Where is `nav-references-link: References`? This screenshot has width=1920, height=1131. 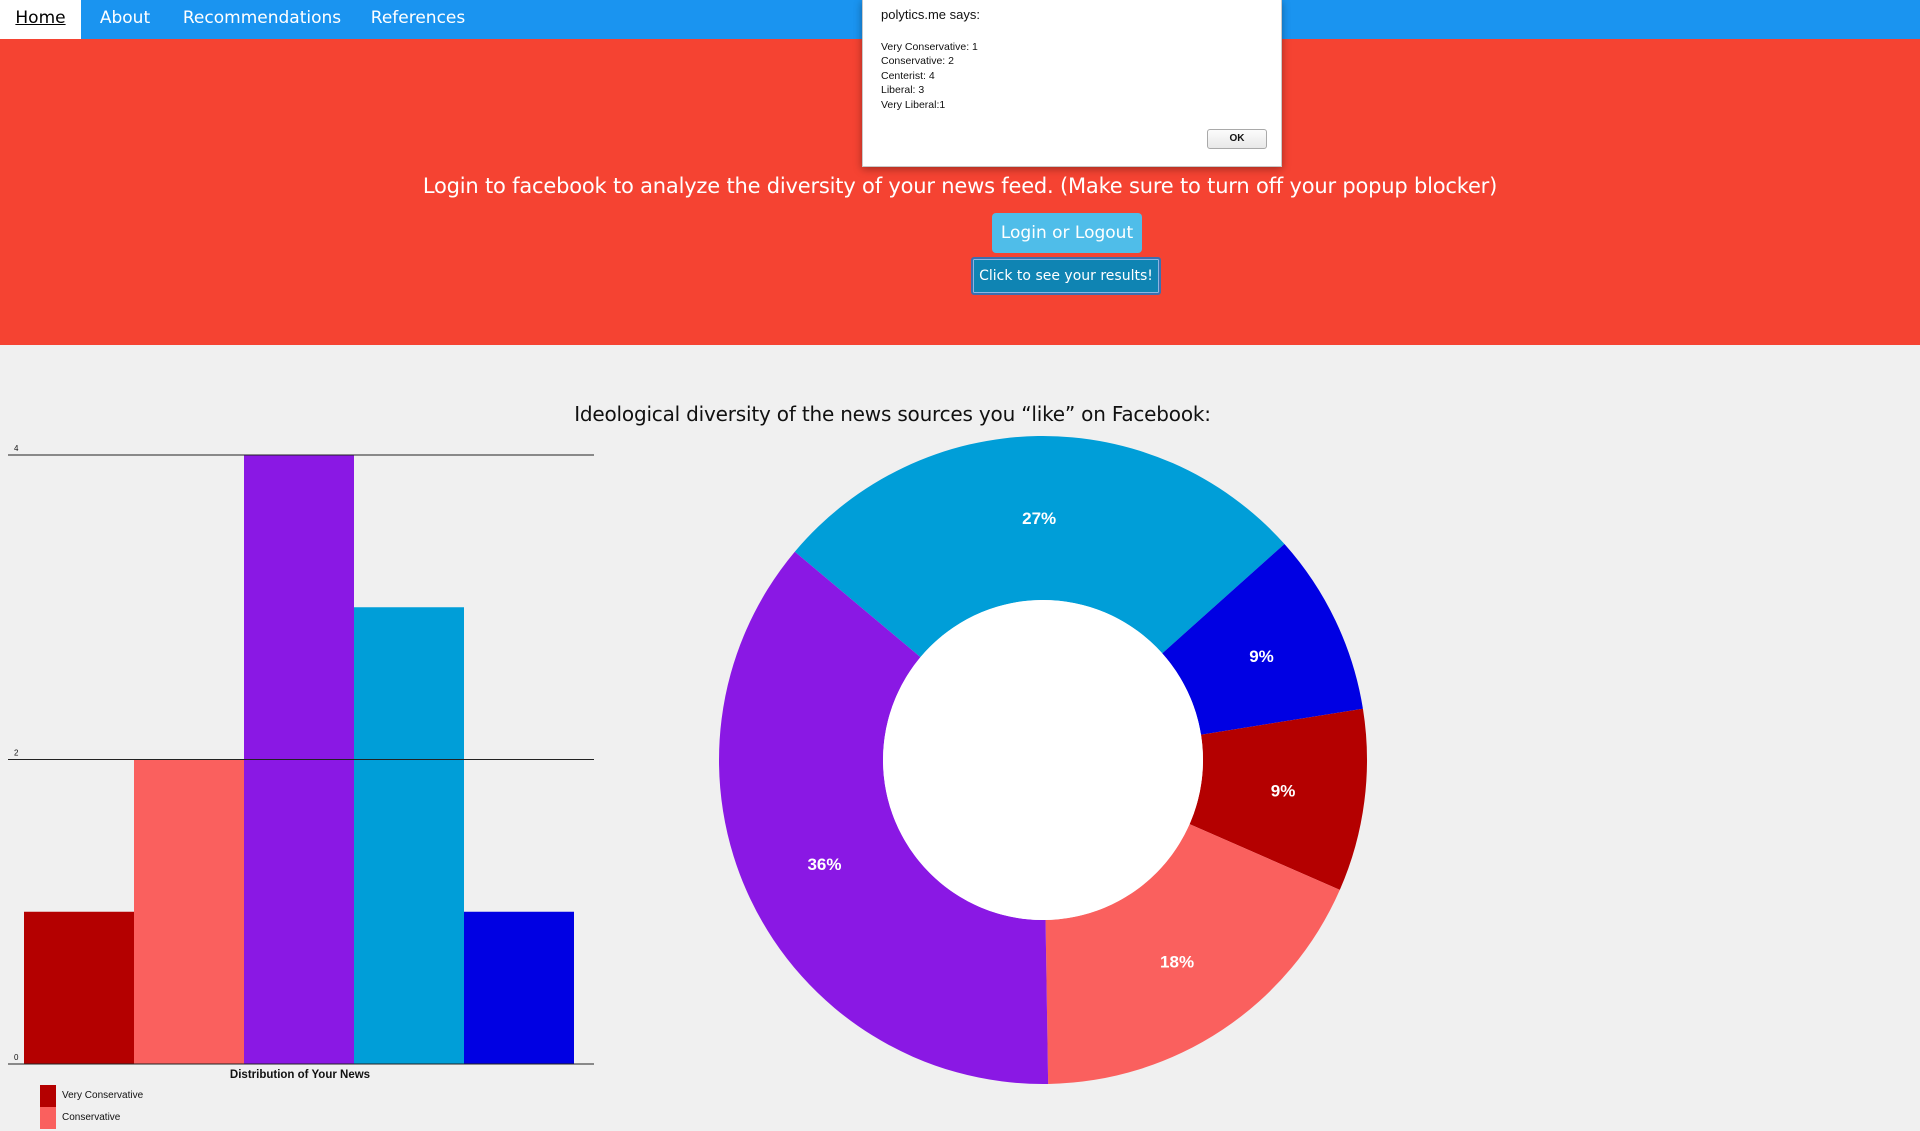 nav-references-link: References is located at coordinates (418, 18).